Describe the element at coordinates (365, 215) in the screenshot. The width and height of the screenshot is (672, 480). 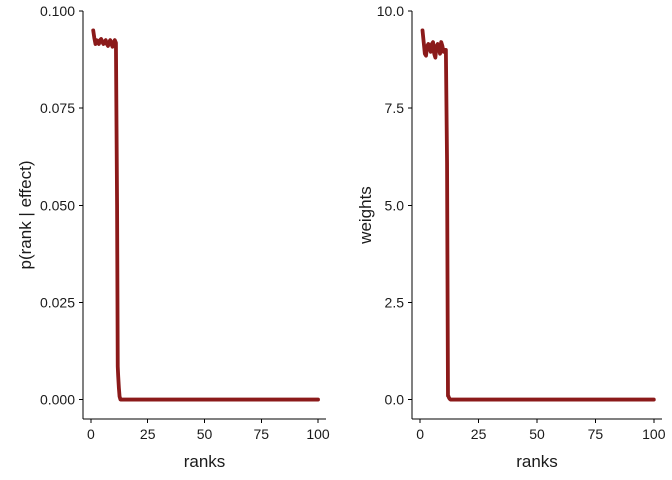
I see `y-axis-title: weights` at that location.